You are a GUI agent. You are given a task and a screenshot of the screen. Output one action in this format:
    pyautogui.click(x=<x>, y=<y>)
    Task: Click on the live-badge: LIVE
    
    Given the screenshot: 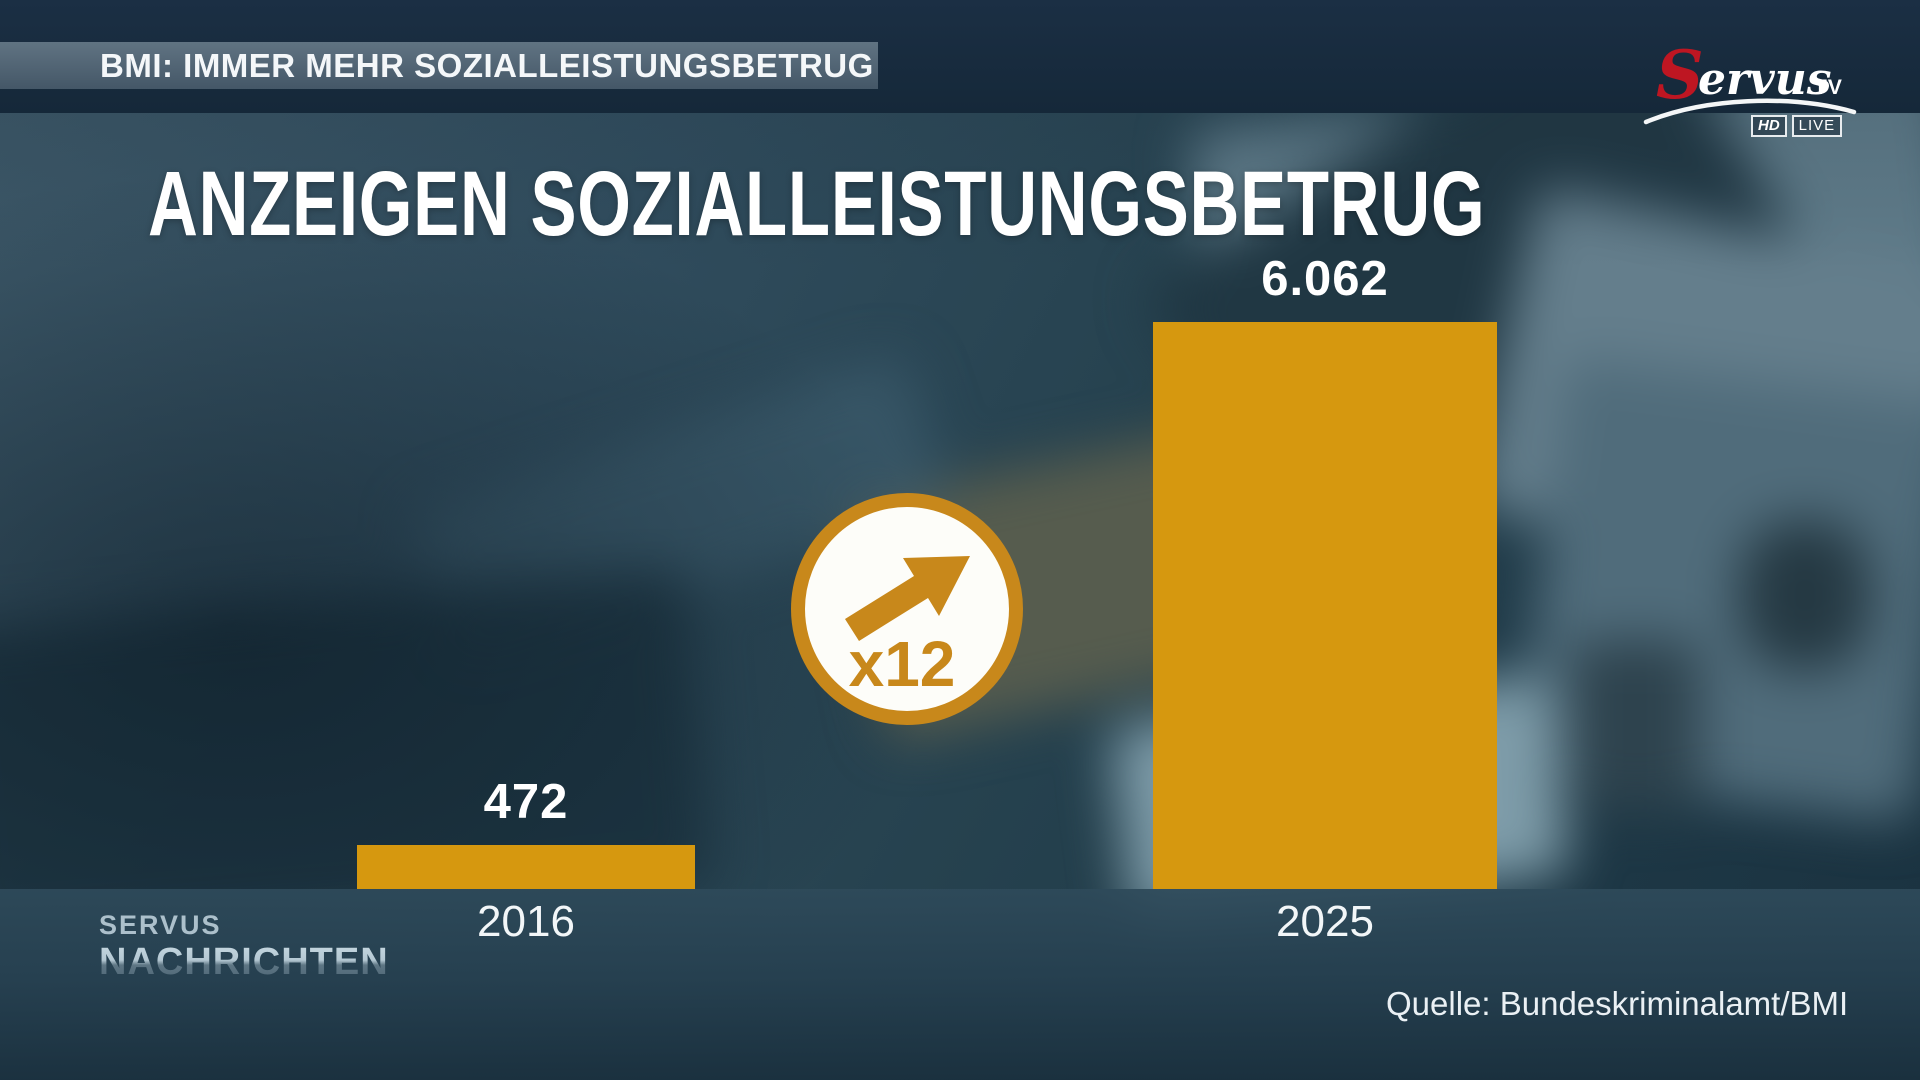 What is the action you would take?
    pyautogui.click(x=1817, y=126)
    